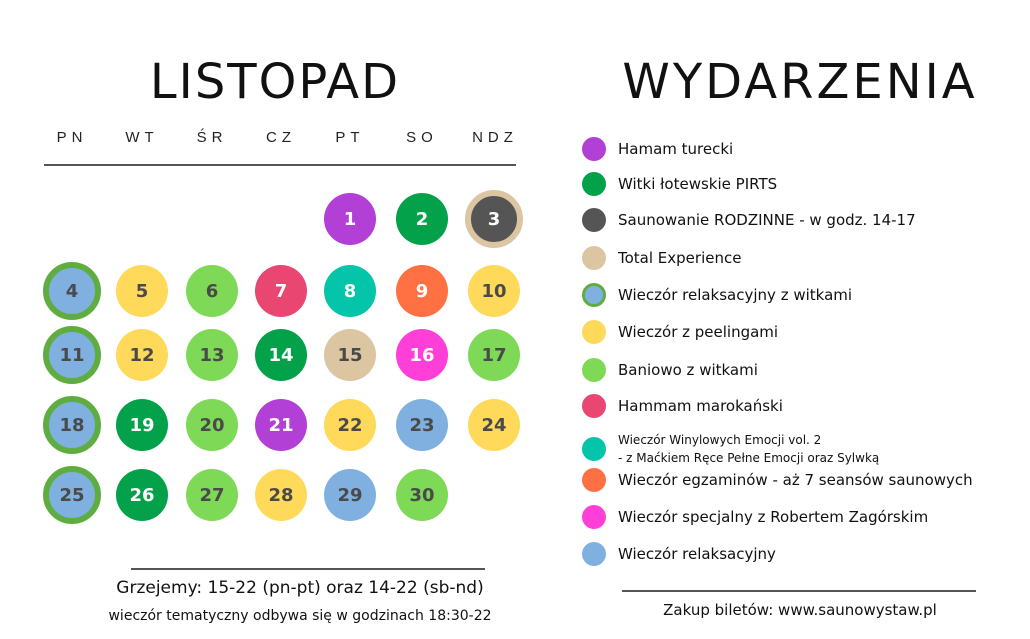 Image resolution: width=1030 pixels, height=639 pixels. What do you see at coordinates (350, 219) in the screenshot?
I see `calendar-day-1: 1` at bounding box center [350, 219].